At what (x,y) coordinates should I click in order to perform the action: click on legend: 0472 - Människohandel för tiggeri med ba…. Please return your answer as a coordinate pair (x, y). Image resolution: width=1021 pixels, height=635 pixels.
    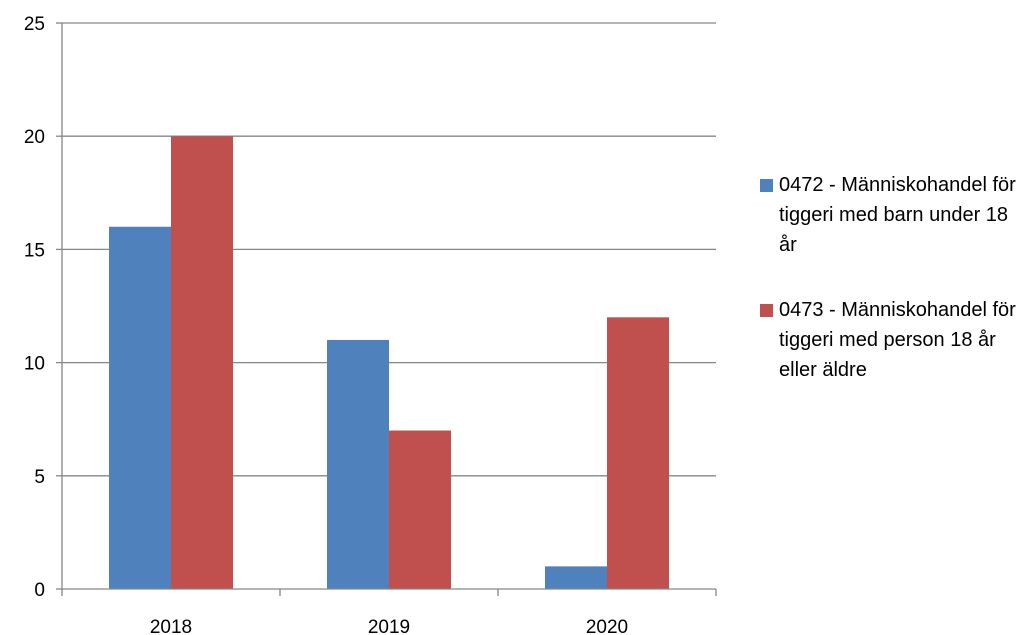
    Looking at the image, I should click on (889, 295).